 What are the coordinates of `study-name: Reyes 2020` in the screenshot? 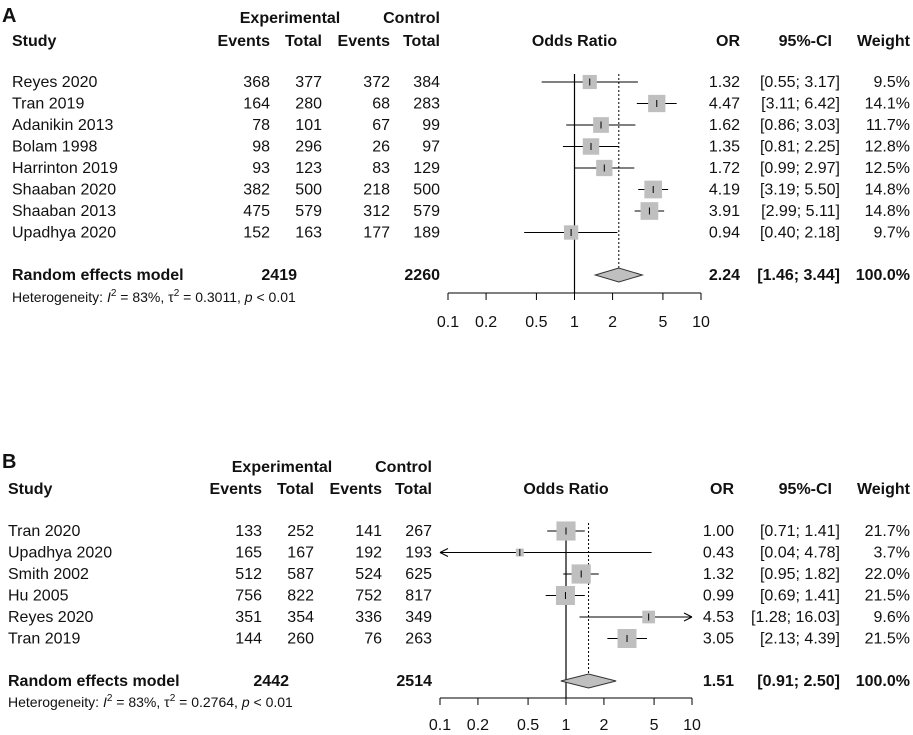 It's located at (50, 617).